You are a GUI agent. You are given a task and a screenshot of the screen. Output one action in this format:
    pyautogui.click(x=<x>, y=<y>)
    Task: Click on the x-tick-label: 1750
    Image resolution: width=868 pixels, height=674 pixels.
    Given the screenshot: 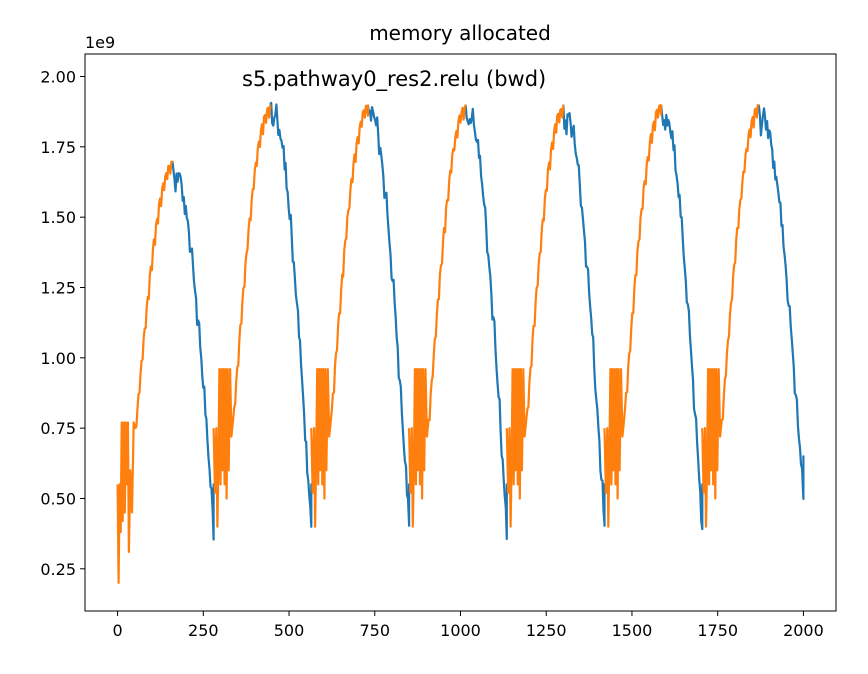 What is the action you would take?
    pyautogui.click(x=717, y=630)
    